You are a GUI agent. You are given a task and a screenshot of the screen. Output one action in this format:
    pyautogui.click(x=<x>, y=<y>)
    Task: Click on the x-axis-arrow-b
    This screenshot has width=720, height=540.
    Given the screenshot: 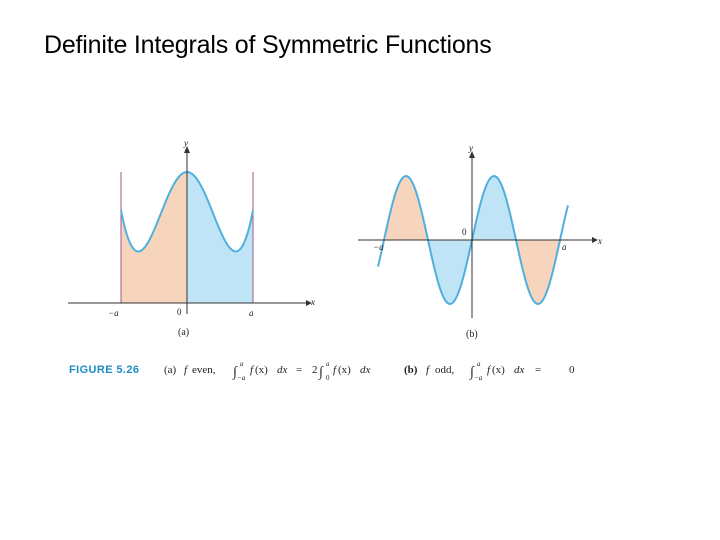 What is the action you would take?
    pyautogui.click(x=595, y=240)
    